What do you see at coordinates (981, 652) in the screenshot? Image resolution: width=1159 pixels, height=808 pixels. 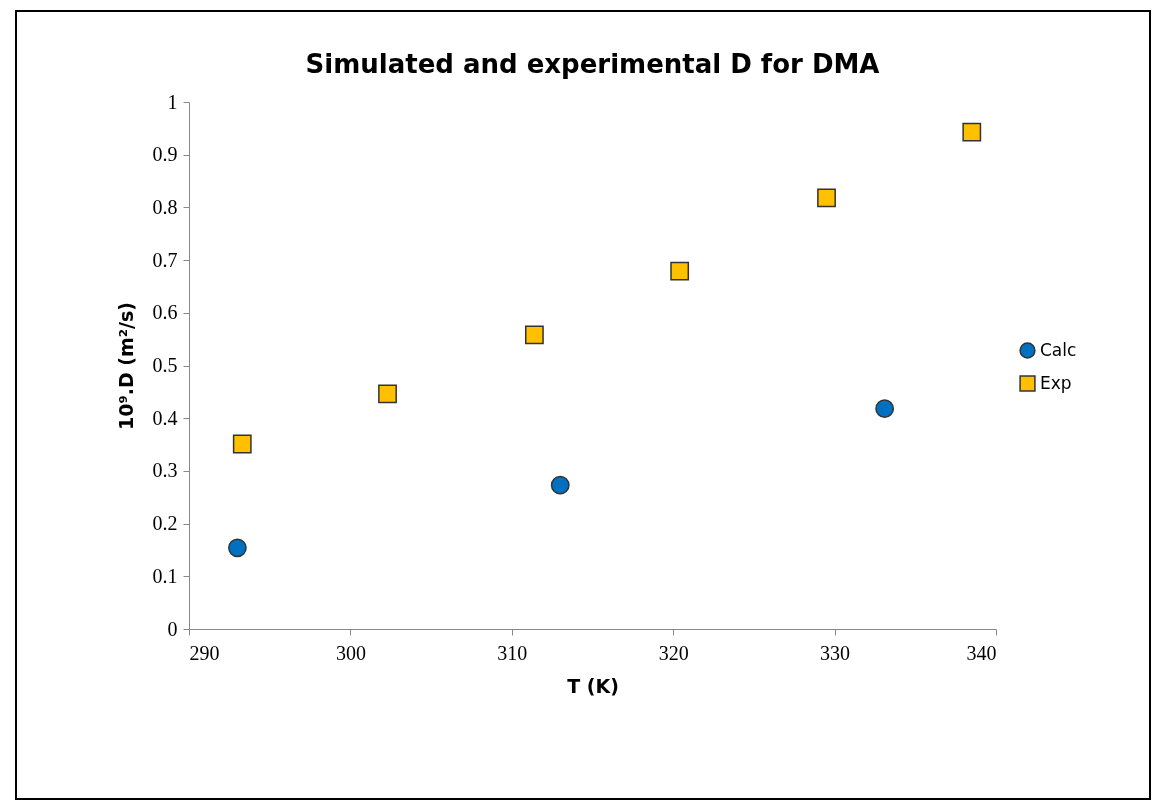 I see `x-tick-label: 340` at bounding box center [981, 652].